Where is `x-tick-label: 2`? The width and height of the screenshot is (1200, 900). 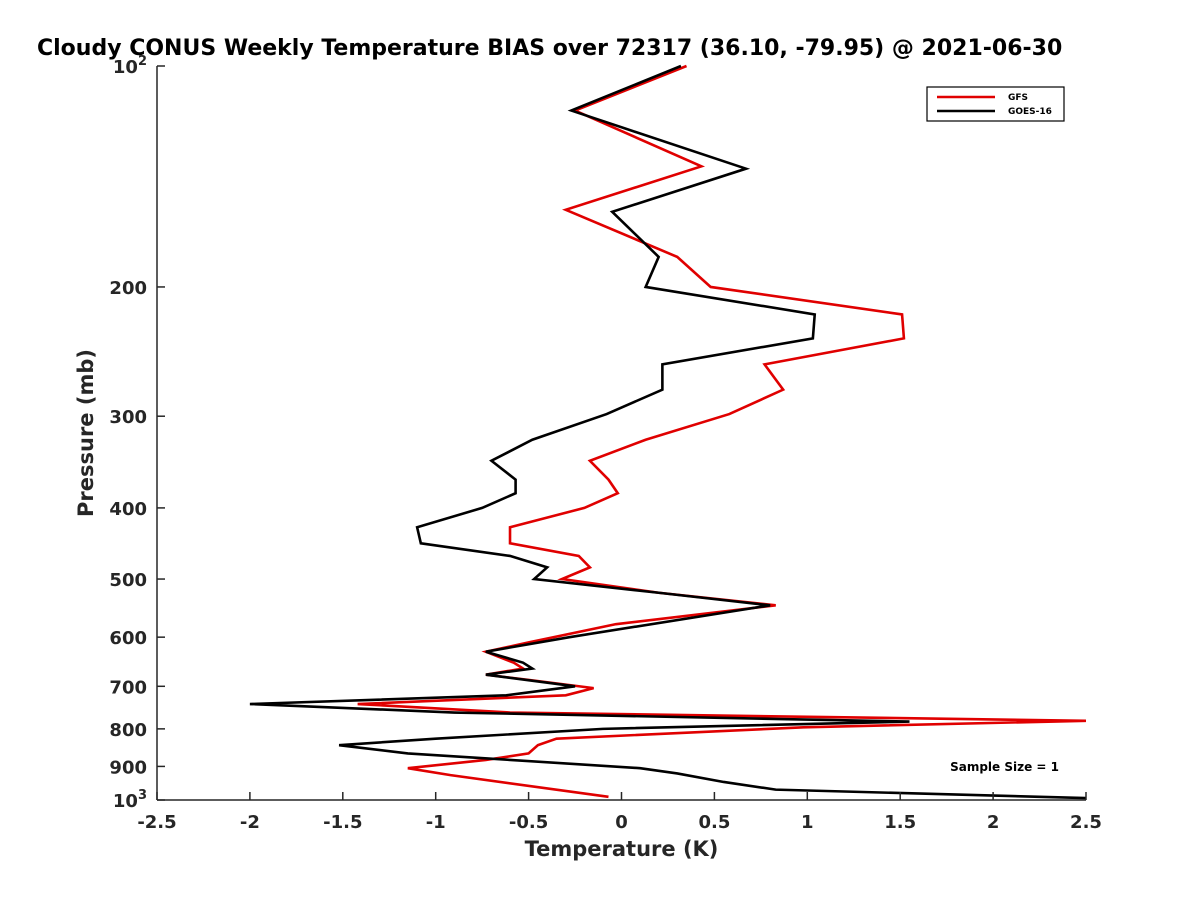 x-tick-label: 2 is located at coordinates (993, 822).